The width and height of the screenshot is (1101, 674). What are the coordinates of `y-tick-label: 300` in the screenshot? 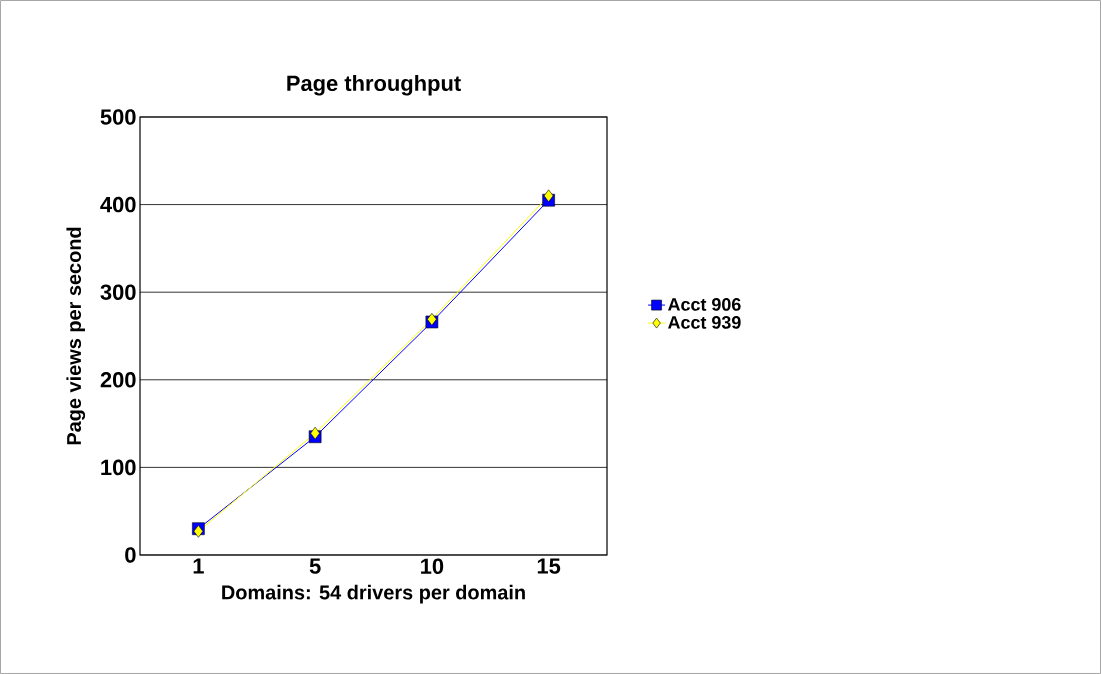 It's located at (118, 292).